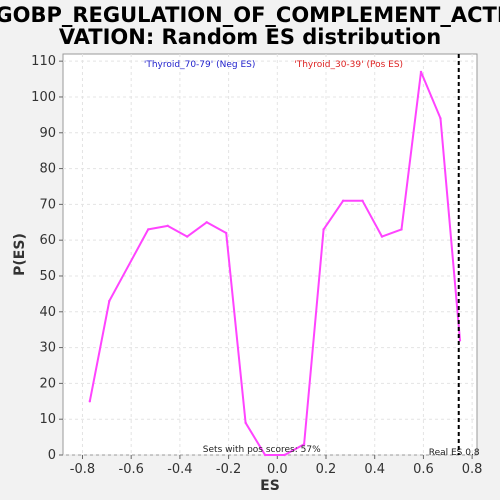 The height and width of the screenshot is (500, 500). Describe the element at coordinates (47, 419) in the screenshot. I see `y-tick-label: 10` at that location.